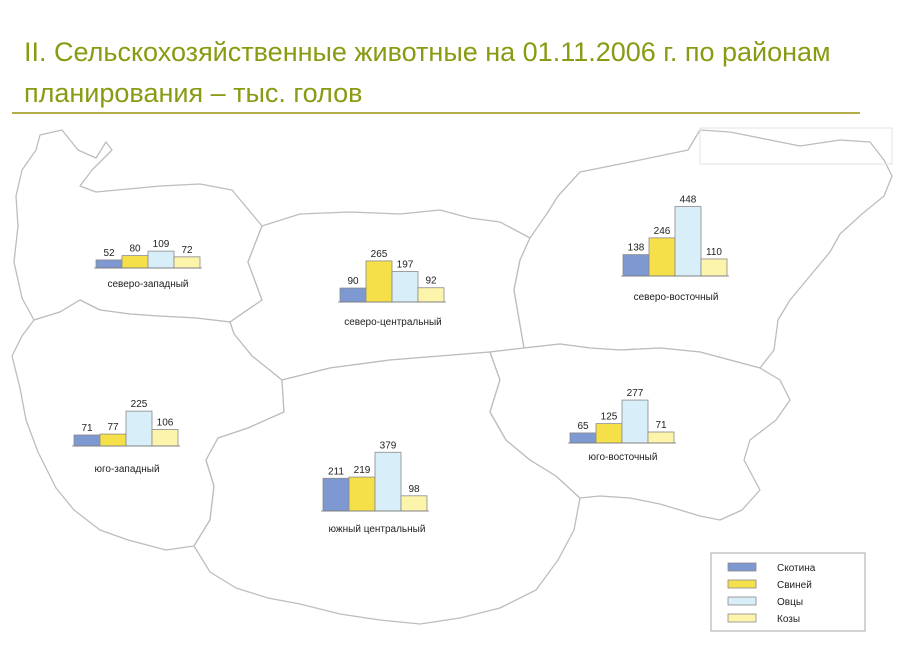 The width and height of the screenshot is (903, 645). I want to click on region-chart: 211 219 379 98 южный центральный, so click(375, 487).